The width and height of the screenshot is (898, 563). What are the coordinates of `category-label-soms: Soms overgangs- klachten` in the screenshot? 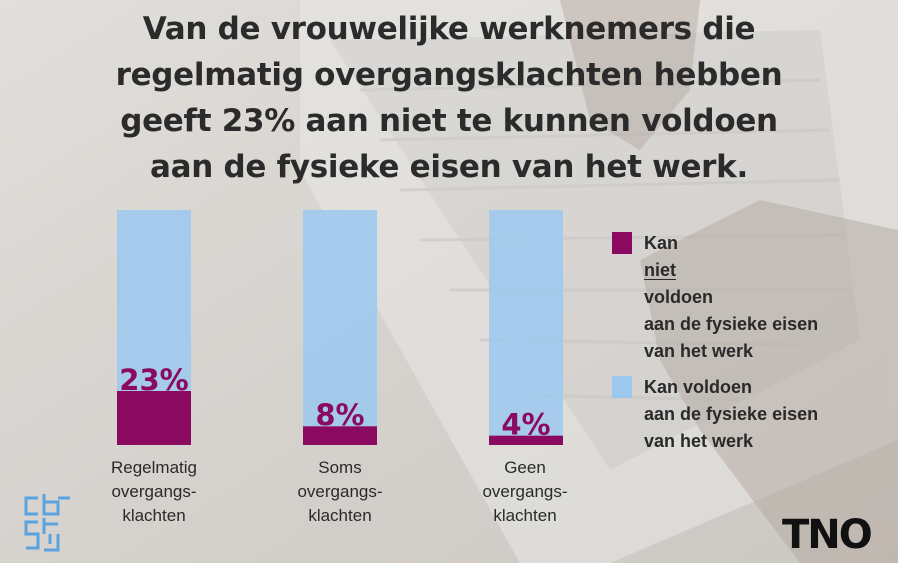 It's located at (340, 491).